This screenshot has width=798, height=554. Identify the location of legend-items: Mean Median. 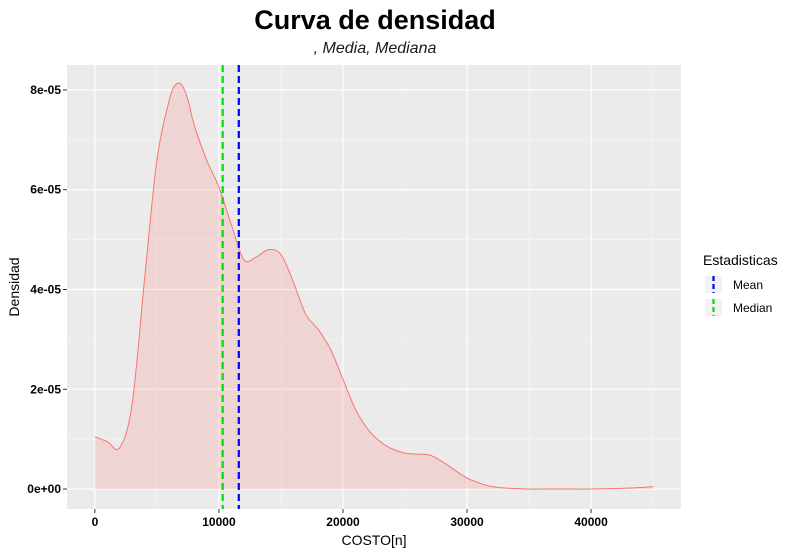
(738, 296).